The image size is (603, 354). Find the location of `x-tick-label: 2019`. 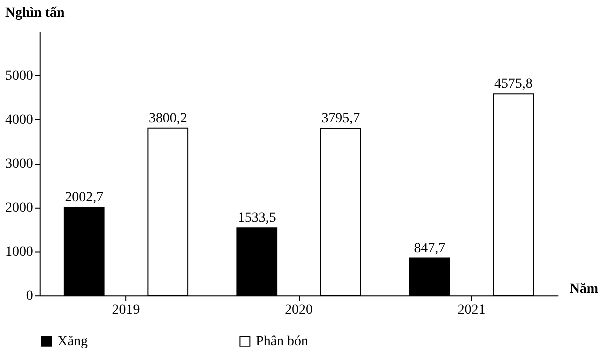

x-tick-label: 2019 is located at coordinates (126, 310).